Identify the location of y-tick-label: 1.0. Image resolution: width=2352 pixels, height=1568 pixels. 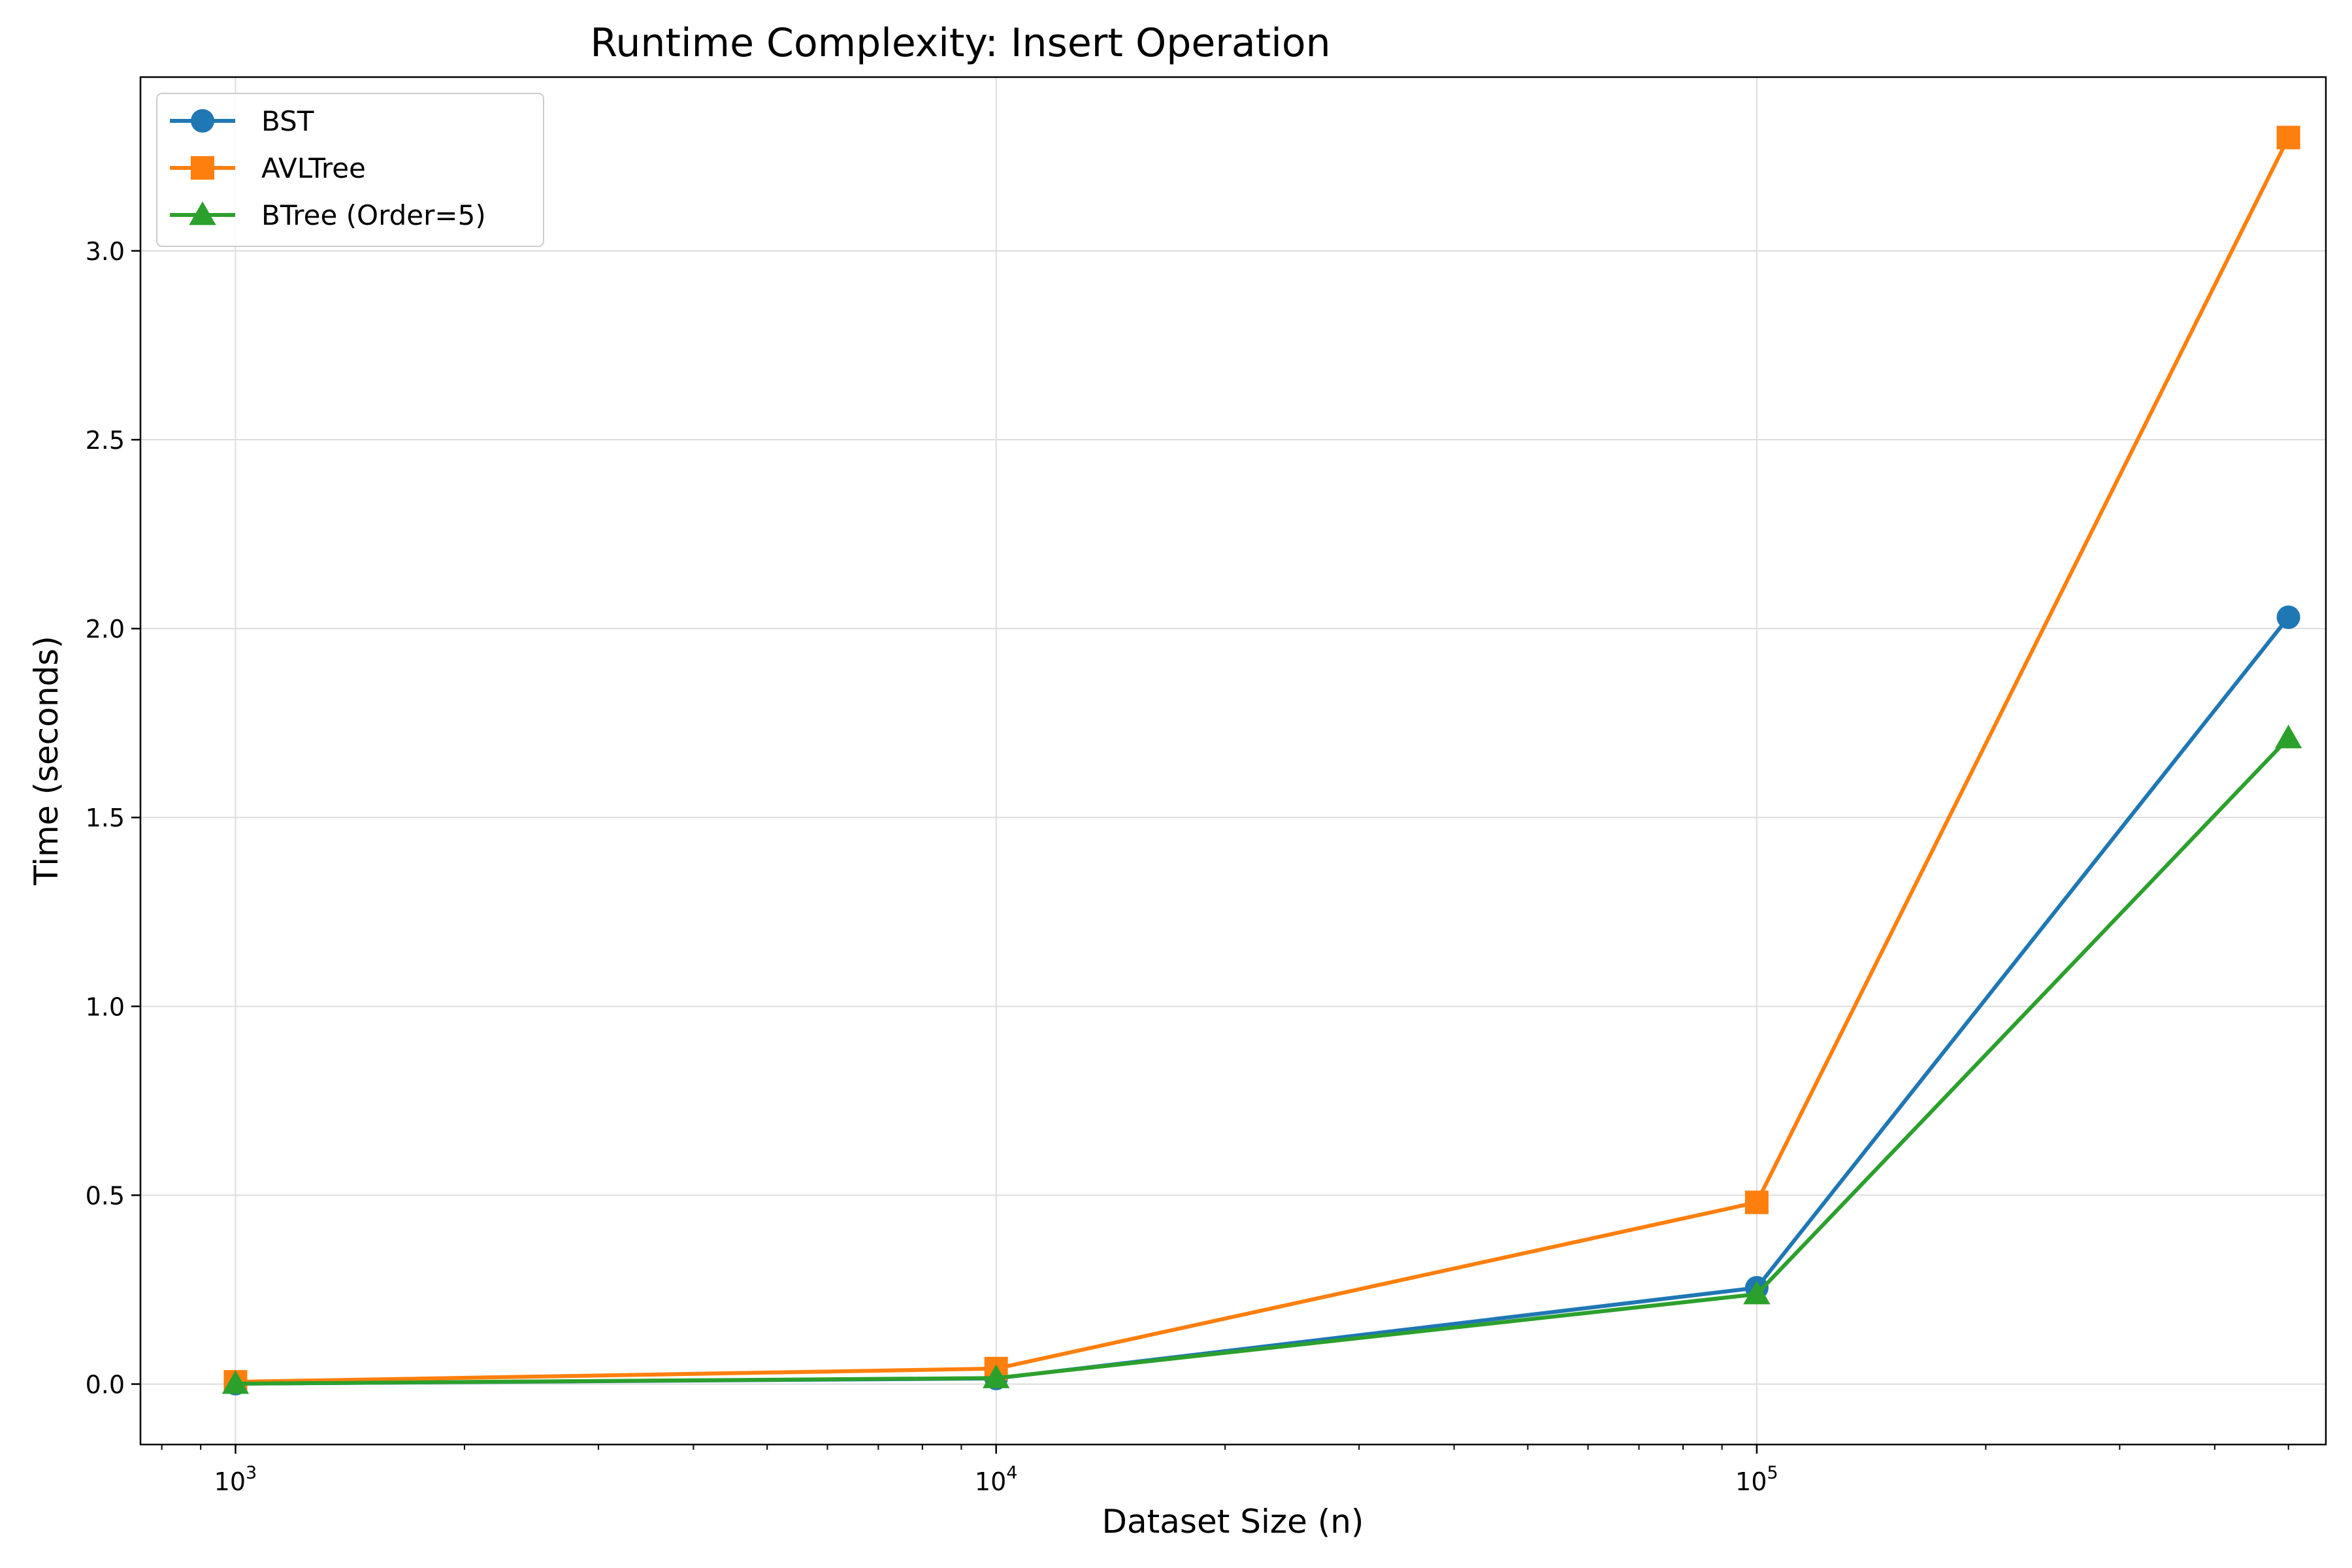
(105, 1006).